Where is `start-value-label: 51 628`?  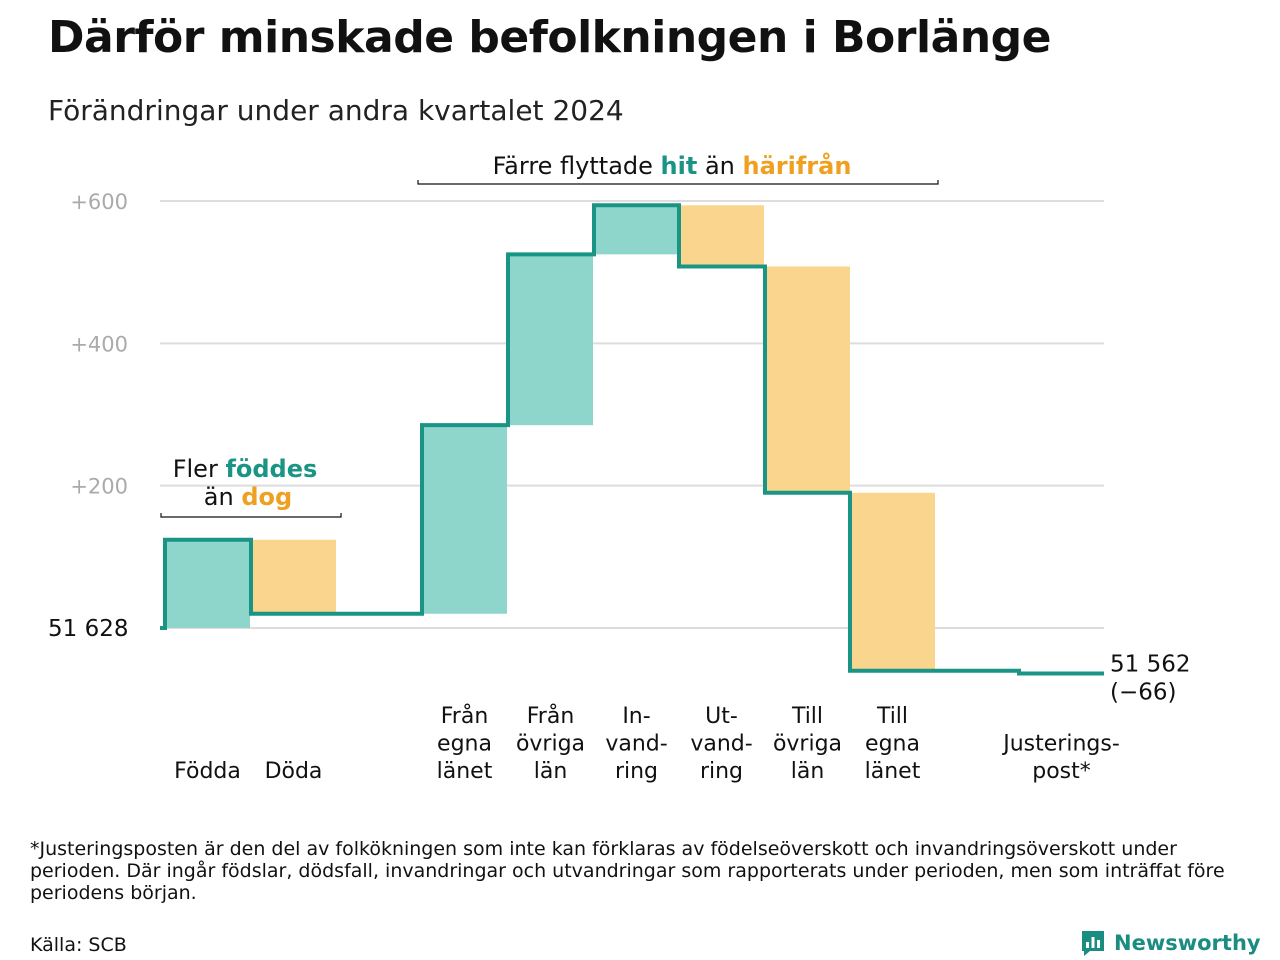
start-value-label: 51 628 is located at coordinates (88, 629).